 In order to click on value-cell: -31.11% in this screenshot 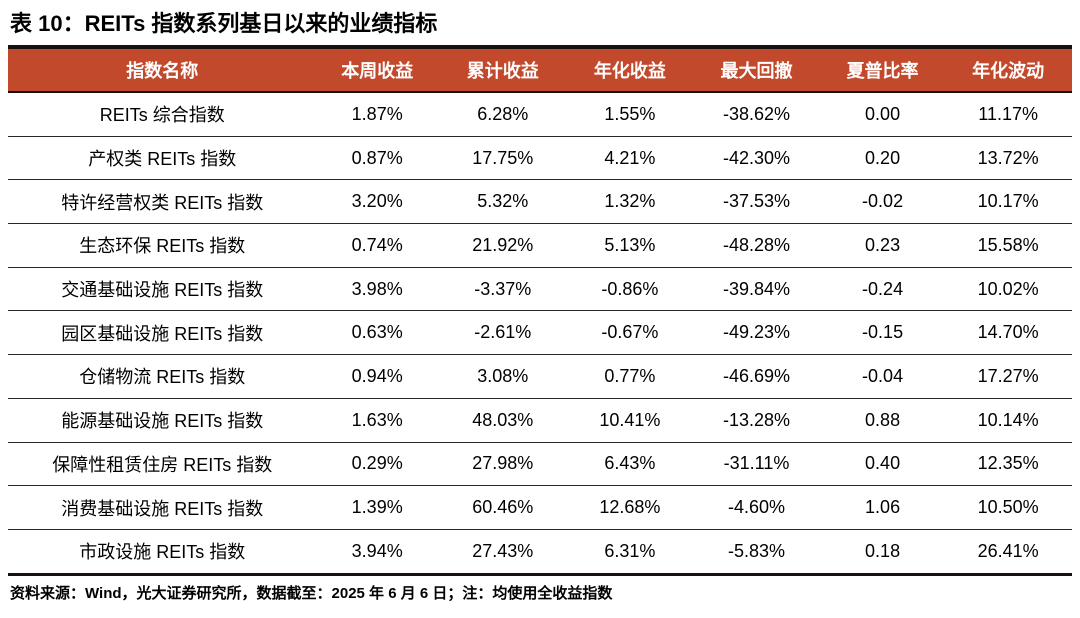, I will do `click(756, 464)`.